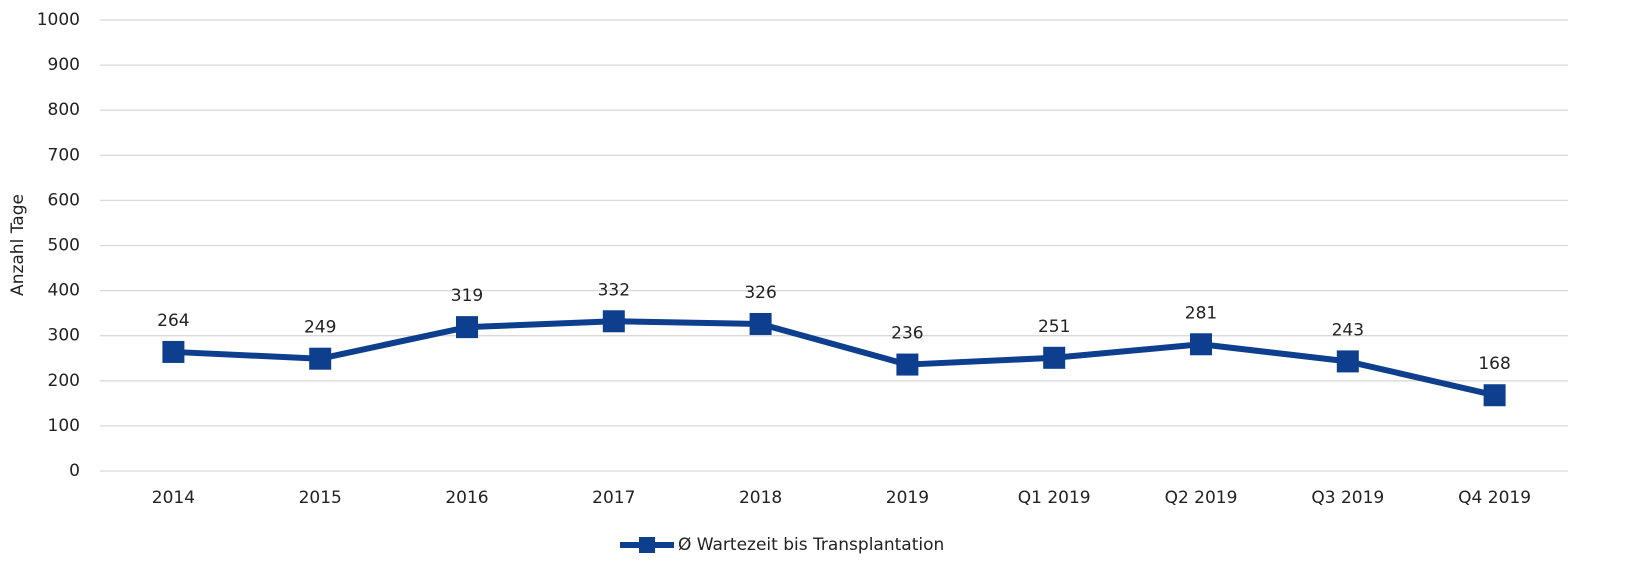 This screenshot has height=586, width=1652. What do you see at coordinates (811, 545) in the screenshot?
I see `legend-label: Ø Wartezeit bis Transplantation` at bounding box center [811, 545].